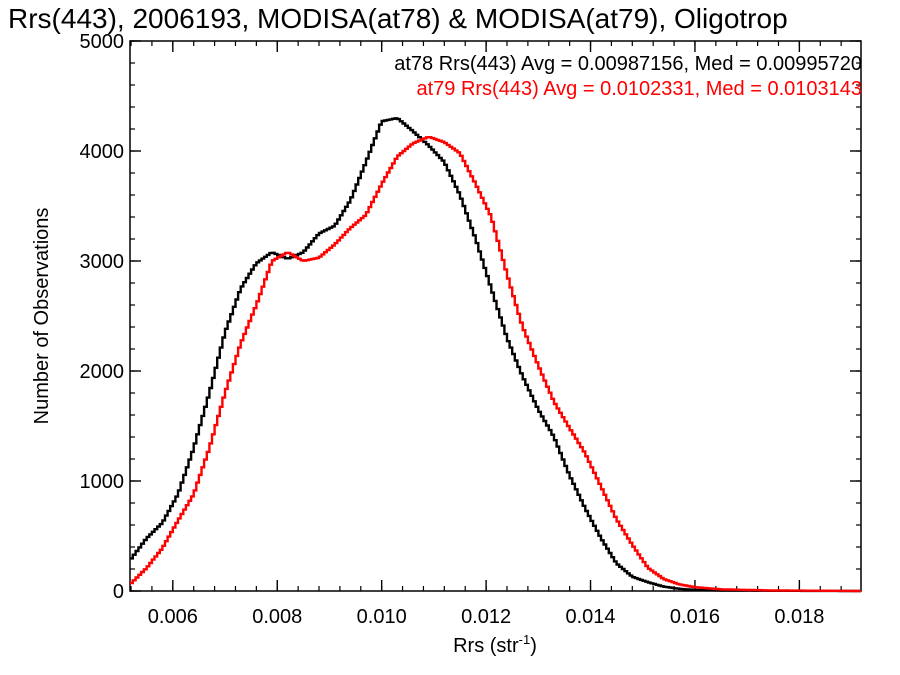  Describe the element at coordinates (590, 617) in the screenshot. I see `x-tick-label: 0.014` at that location.